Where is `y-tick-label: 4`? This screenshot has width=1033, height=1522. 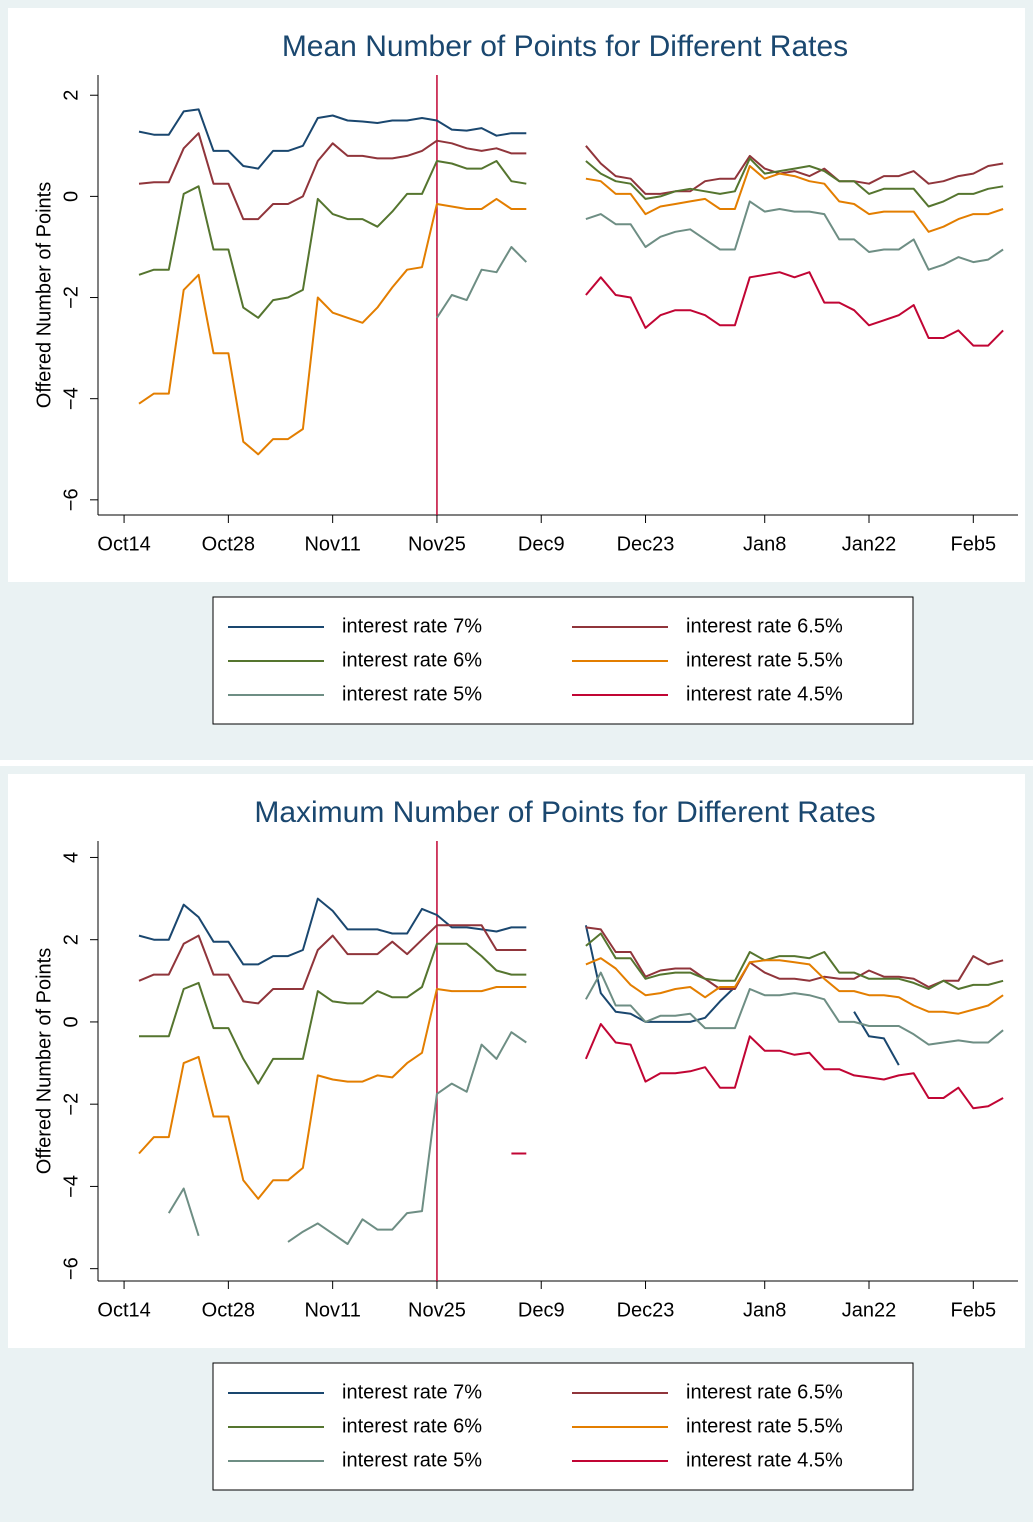 y-tick-label: 4 is located at coordinates (71, 857).